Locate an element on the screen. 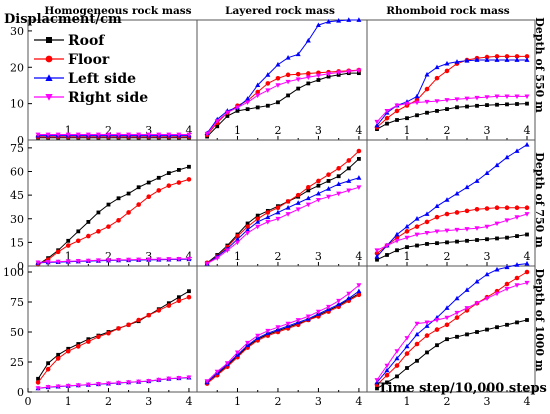  panel-frame is located at coordinates (282, 203).